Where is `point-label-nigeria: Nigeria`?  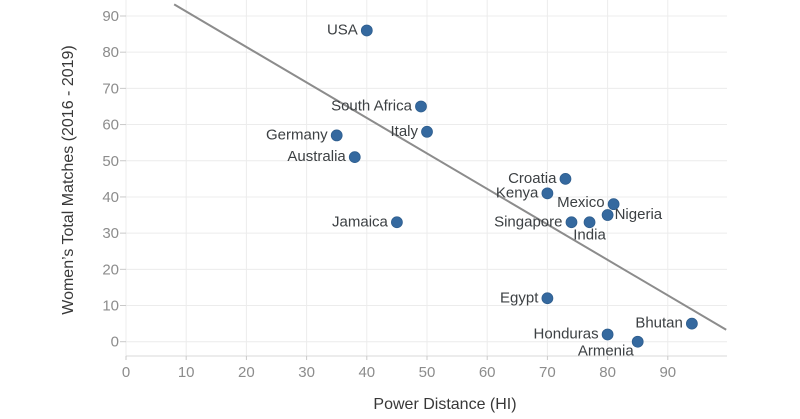 point-label-nigeria: Nigeria is located at coordinates (639, 214).